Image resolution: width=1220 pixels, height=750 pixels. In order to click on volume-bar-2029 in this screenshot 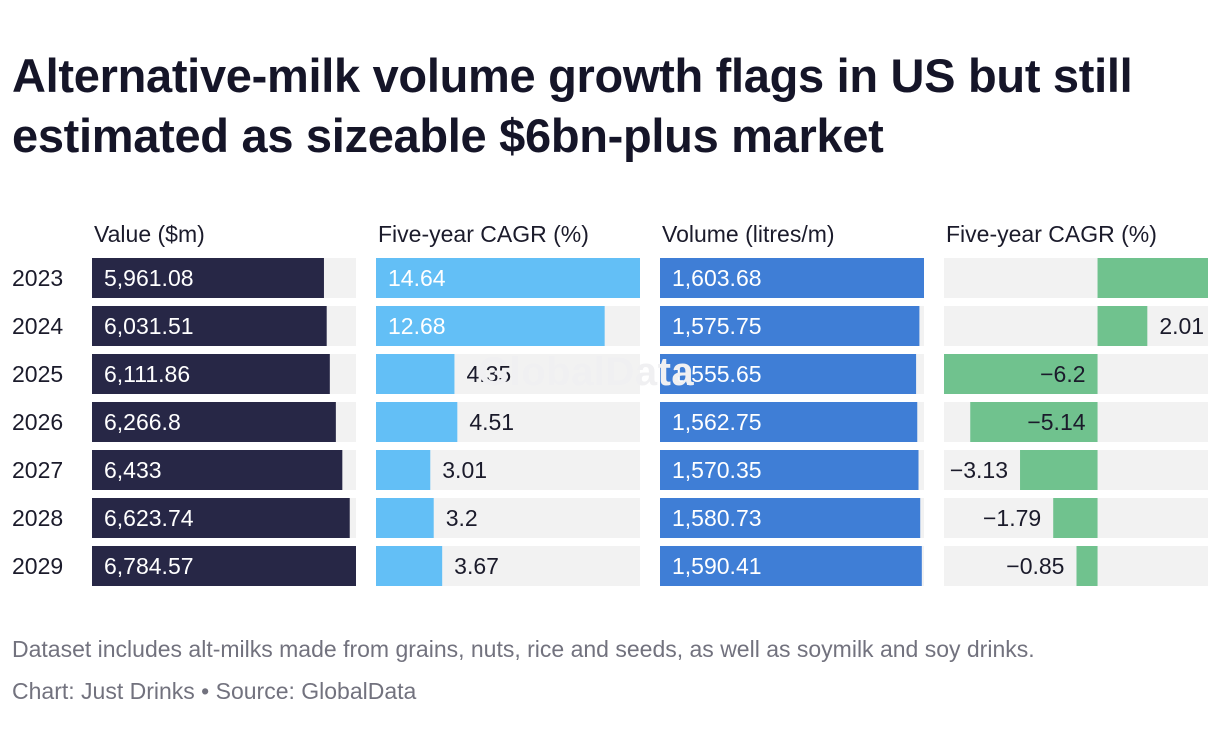, I will do `click(791, 566)`.